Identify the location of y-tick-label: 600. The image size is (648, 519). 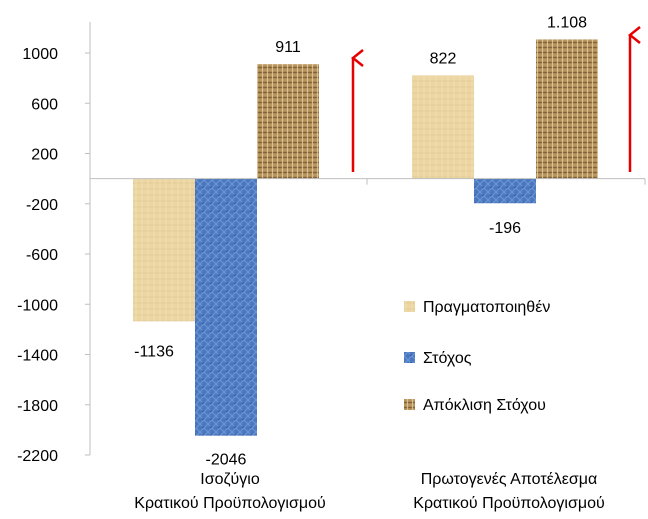
(44, 104).